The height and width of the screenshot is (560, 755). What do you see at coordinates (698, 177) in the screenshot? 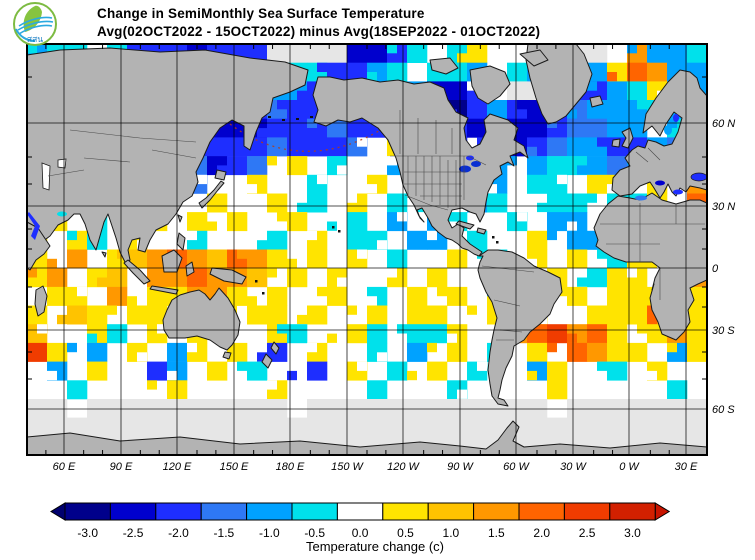
I see `black-sea` at bounding box center [698, 177].